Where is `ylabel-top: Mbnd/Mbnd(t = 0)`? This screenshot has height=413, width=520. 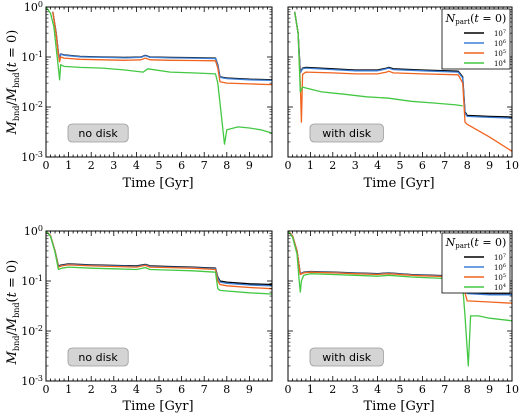
ylabel-top: Mbnd/Mbnd(t = 0) is located at coordinates (13, 83).